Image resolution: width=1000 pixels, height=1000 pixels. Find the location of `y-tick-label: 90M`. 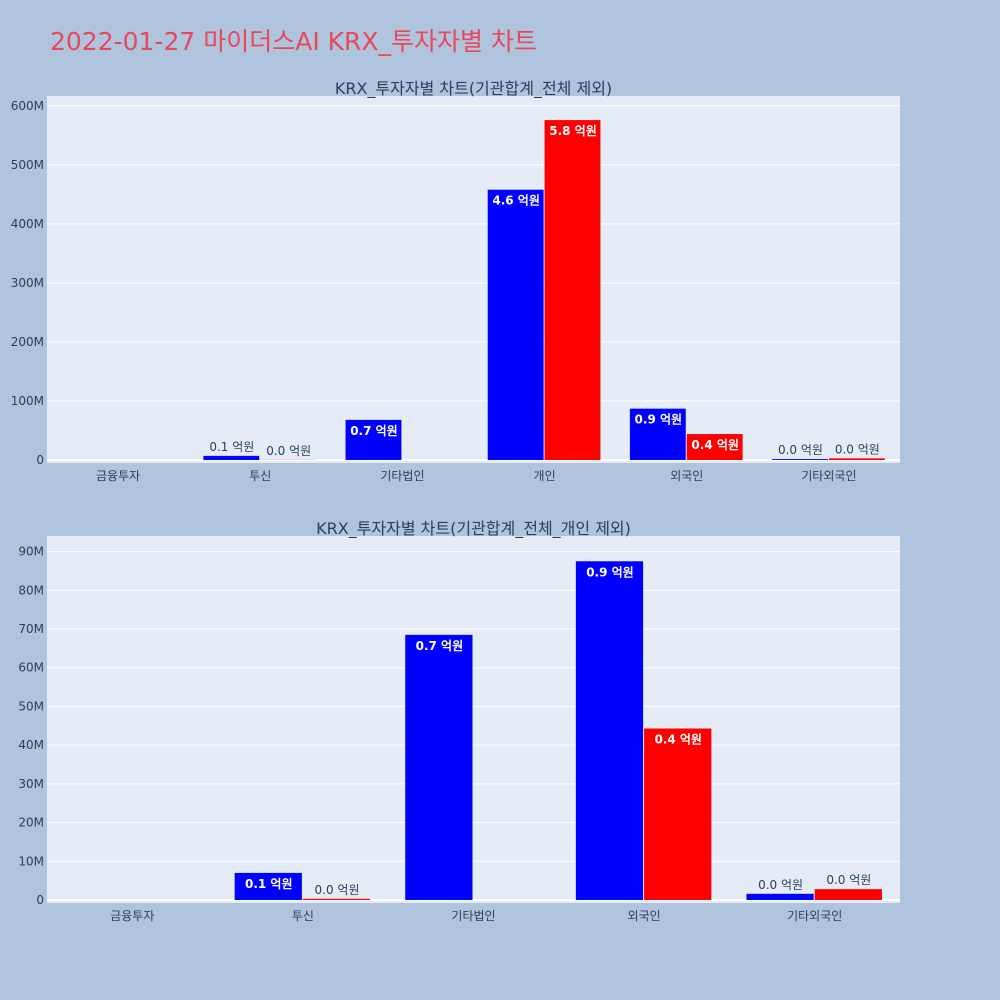

y-tick-label: 90M is located at coordinates (31, 552).